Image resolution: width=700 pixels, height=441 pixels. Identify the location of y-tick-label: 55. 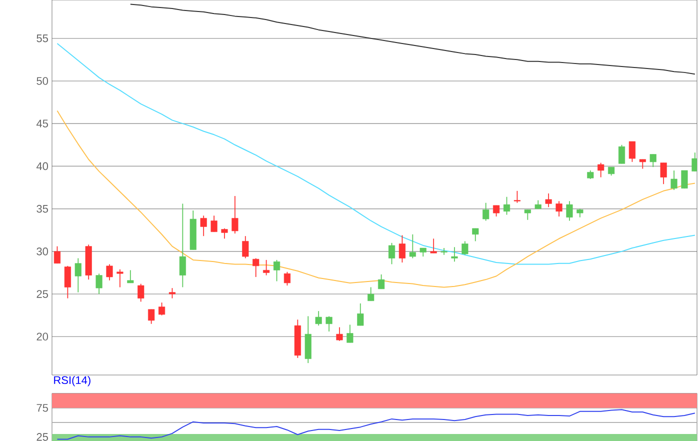
(42, 38).